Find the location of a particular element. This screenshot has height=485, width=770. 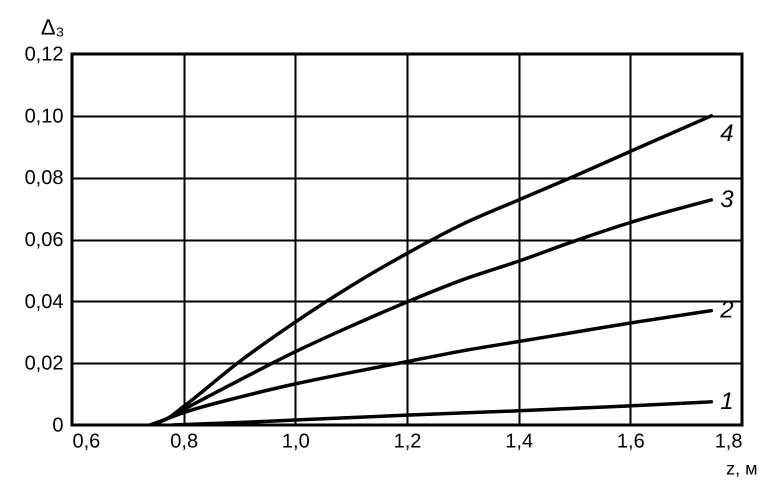

x-axis-title: z, м is located at coordinates (742, 468).